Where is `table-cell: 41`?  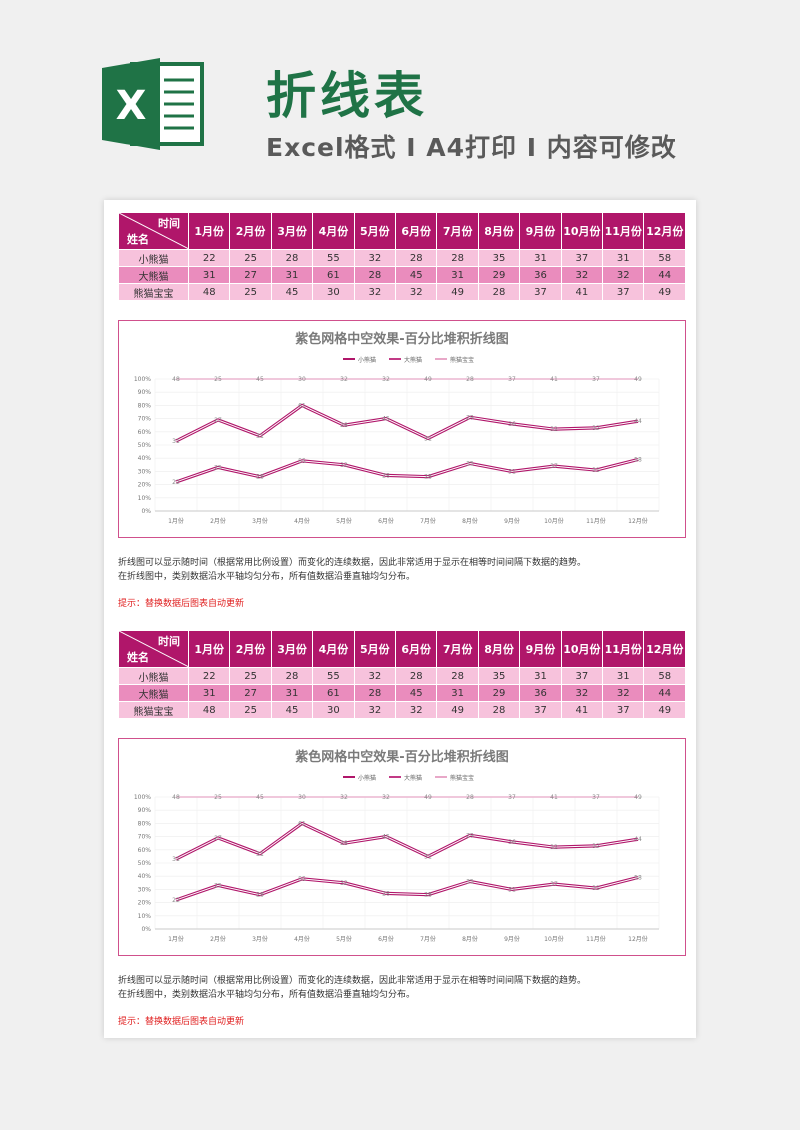
table-cell: 41 is located at coordinates (582, 292).